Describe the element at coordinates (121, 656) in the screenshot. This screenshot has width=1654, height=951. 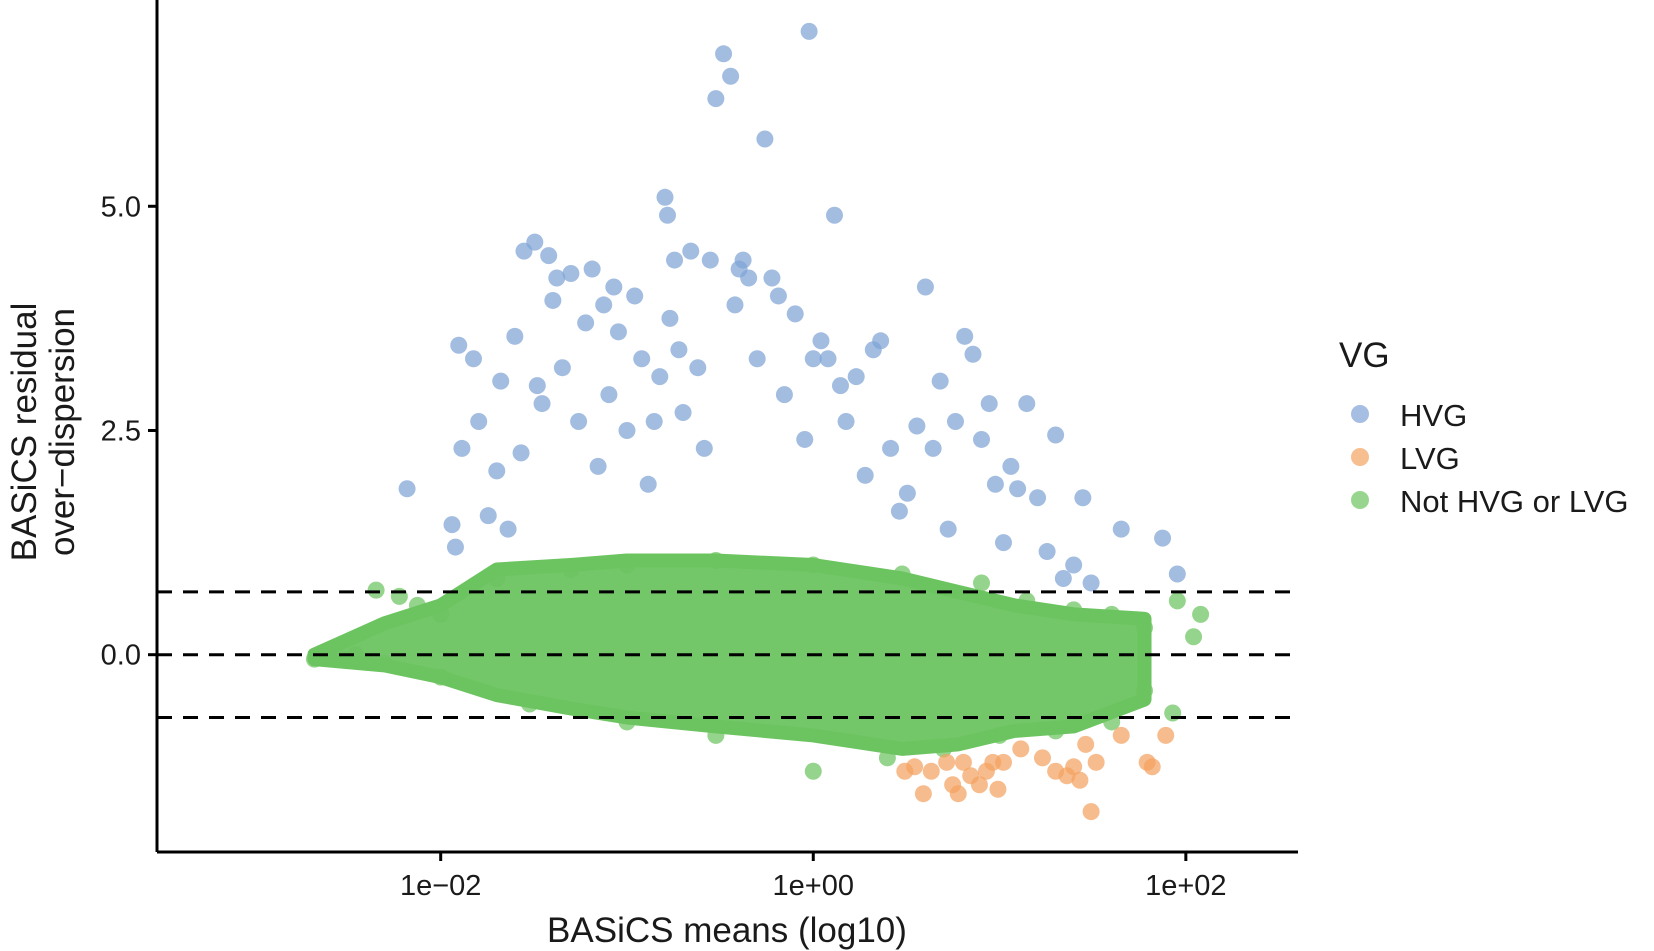
I see `y-tick-label: 0.0` at that location.